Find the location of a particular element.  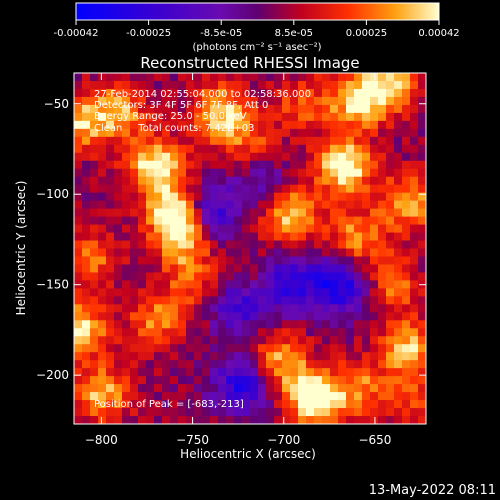

x-tick-label: −650 is located at coordinates (374, 440).